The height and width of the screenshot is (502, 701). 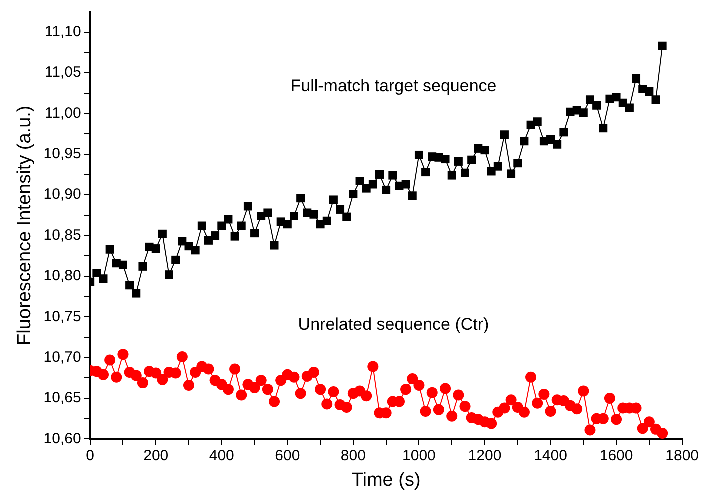 I want to click on y-axis-title: Fluorescence Intensity (a.u.), so click(x=25, y=226).